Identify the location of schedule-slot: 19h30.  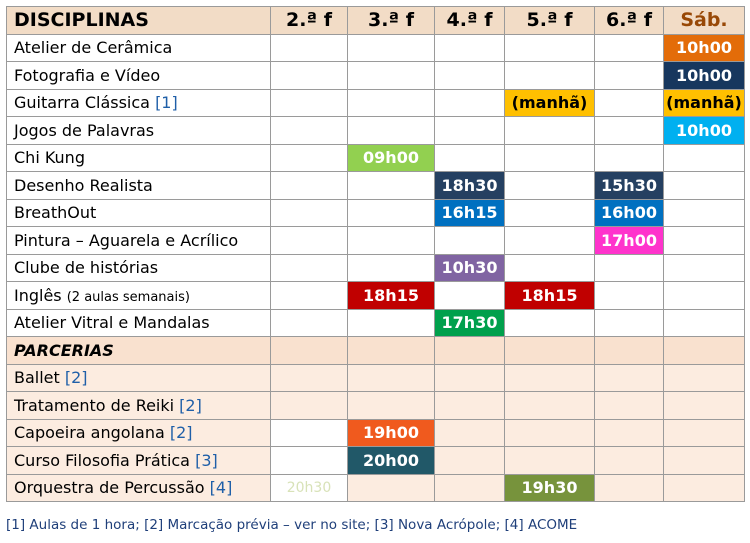
(549, 487).